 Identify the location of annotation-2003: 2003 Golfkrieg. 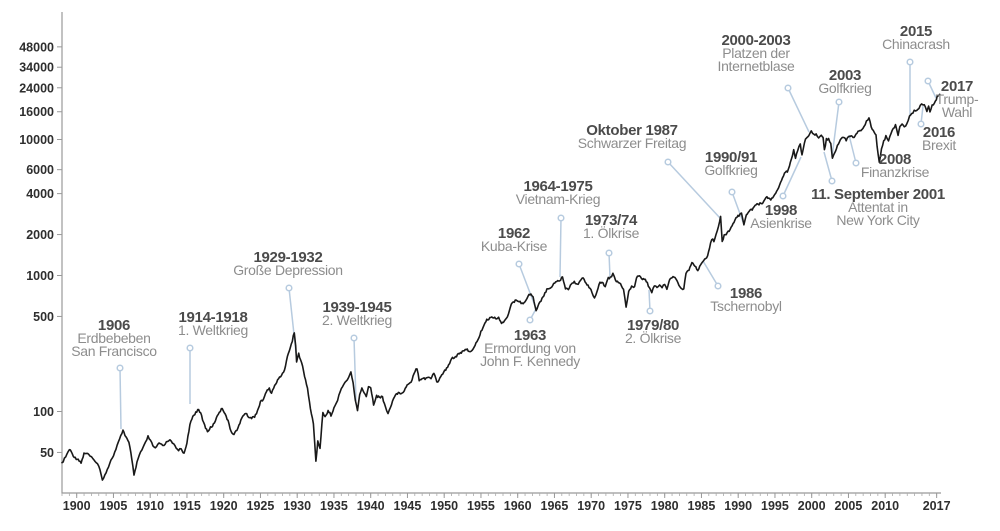
(845, 82).